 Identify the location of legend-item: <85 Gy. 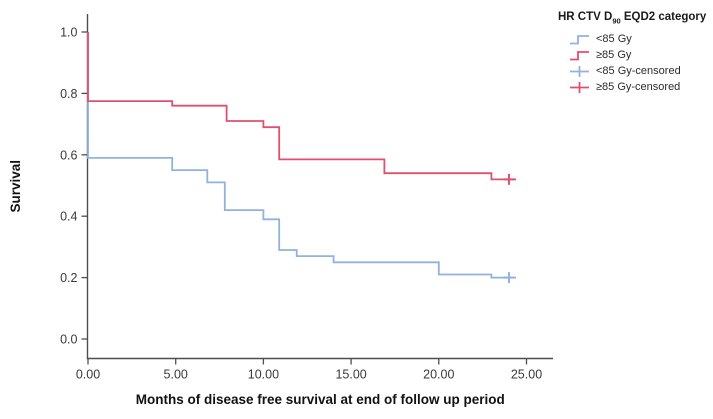
(640, 39).